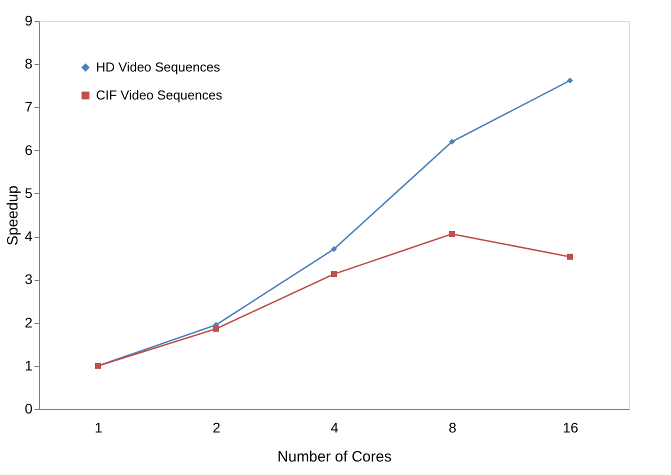 Image resolution: width=671 pixels, height=475 pixels. What do you see at coordinates (452, 428) in the screenshot?
I see `x-tick-label: 8` at bounding box center [452, 428].